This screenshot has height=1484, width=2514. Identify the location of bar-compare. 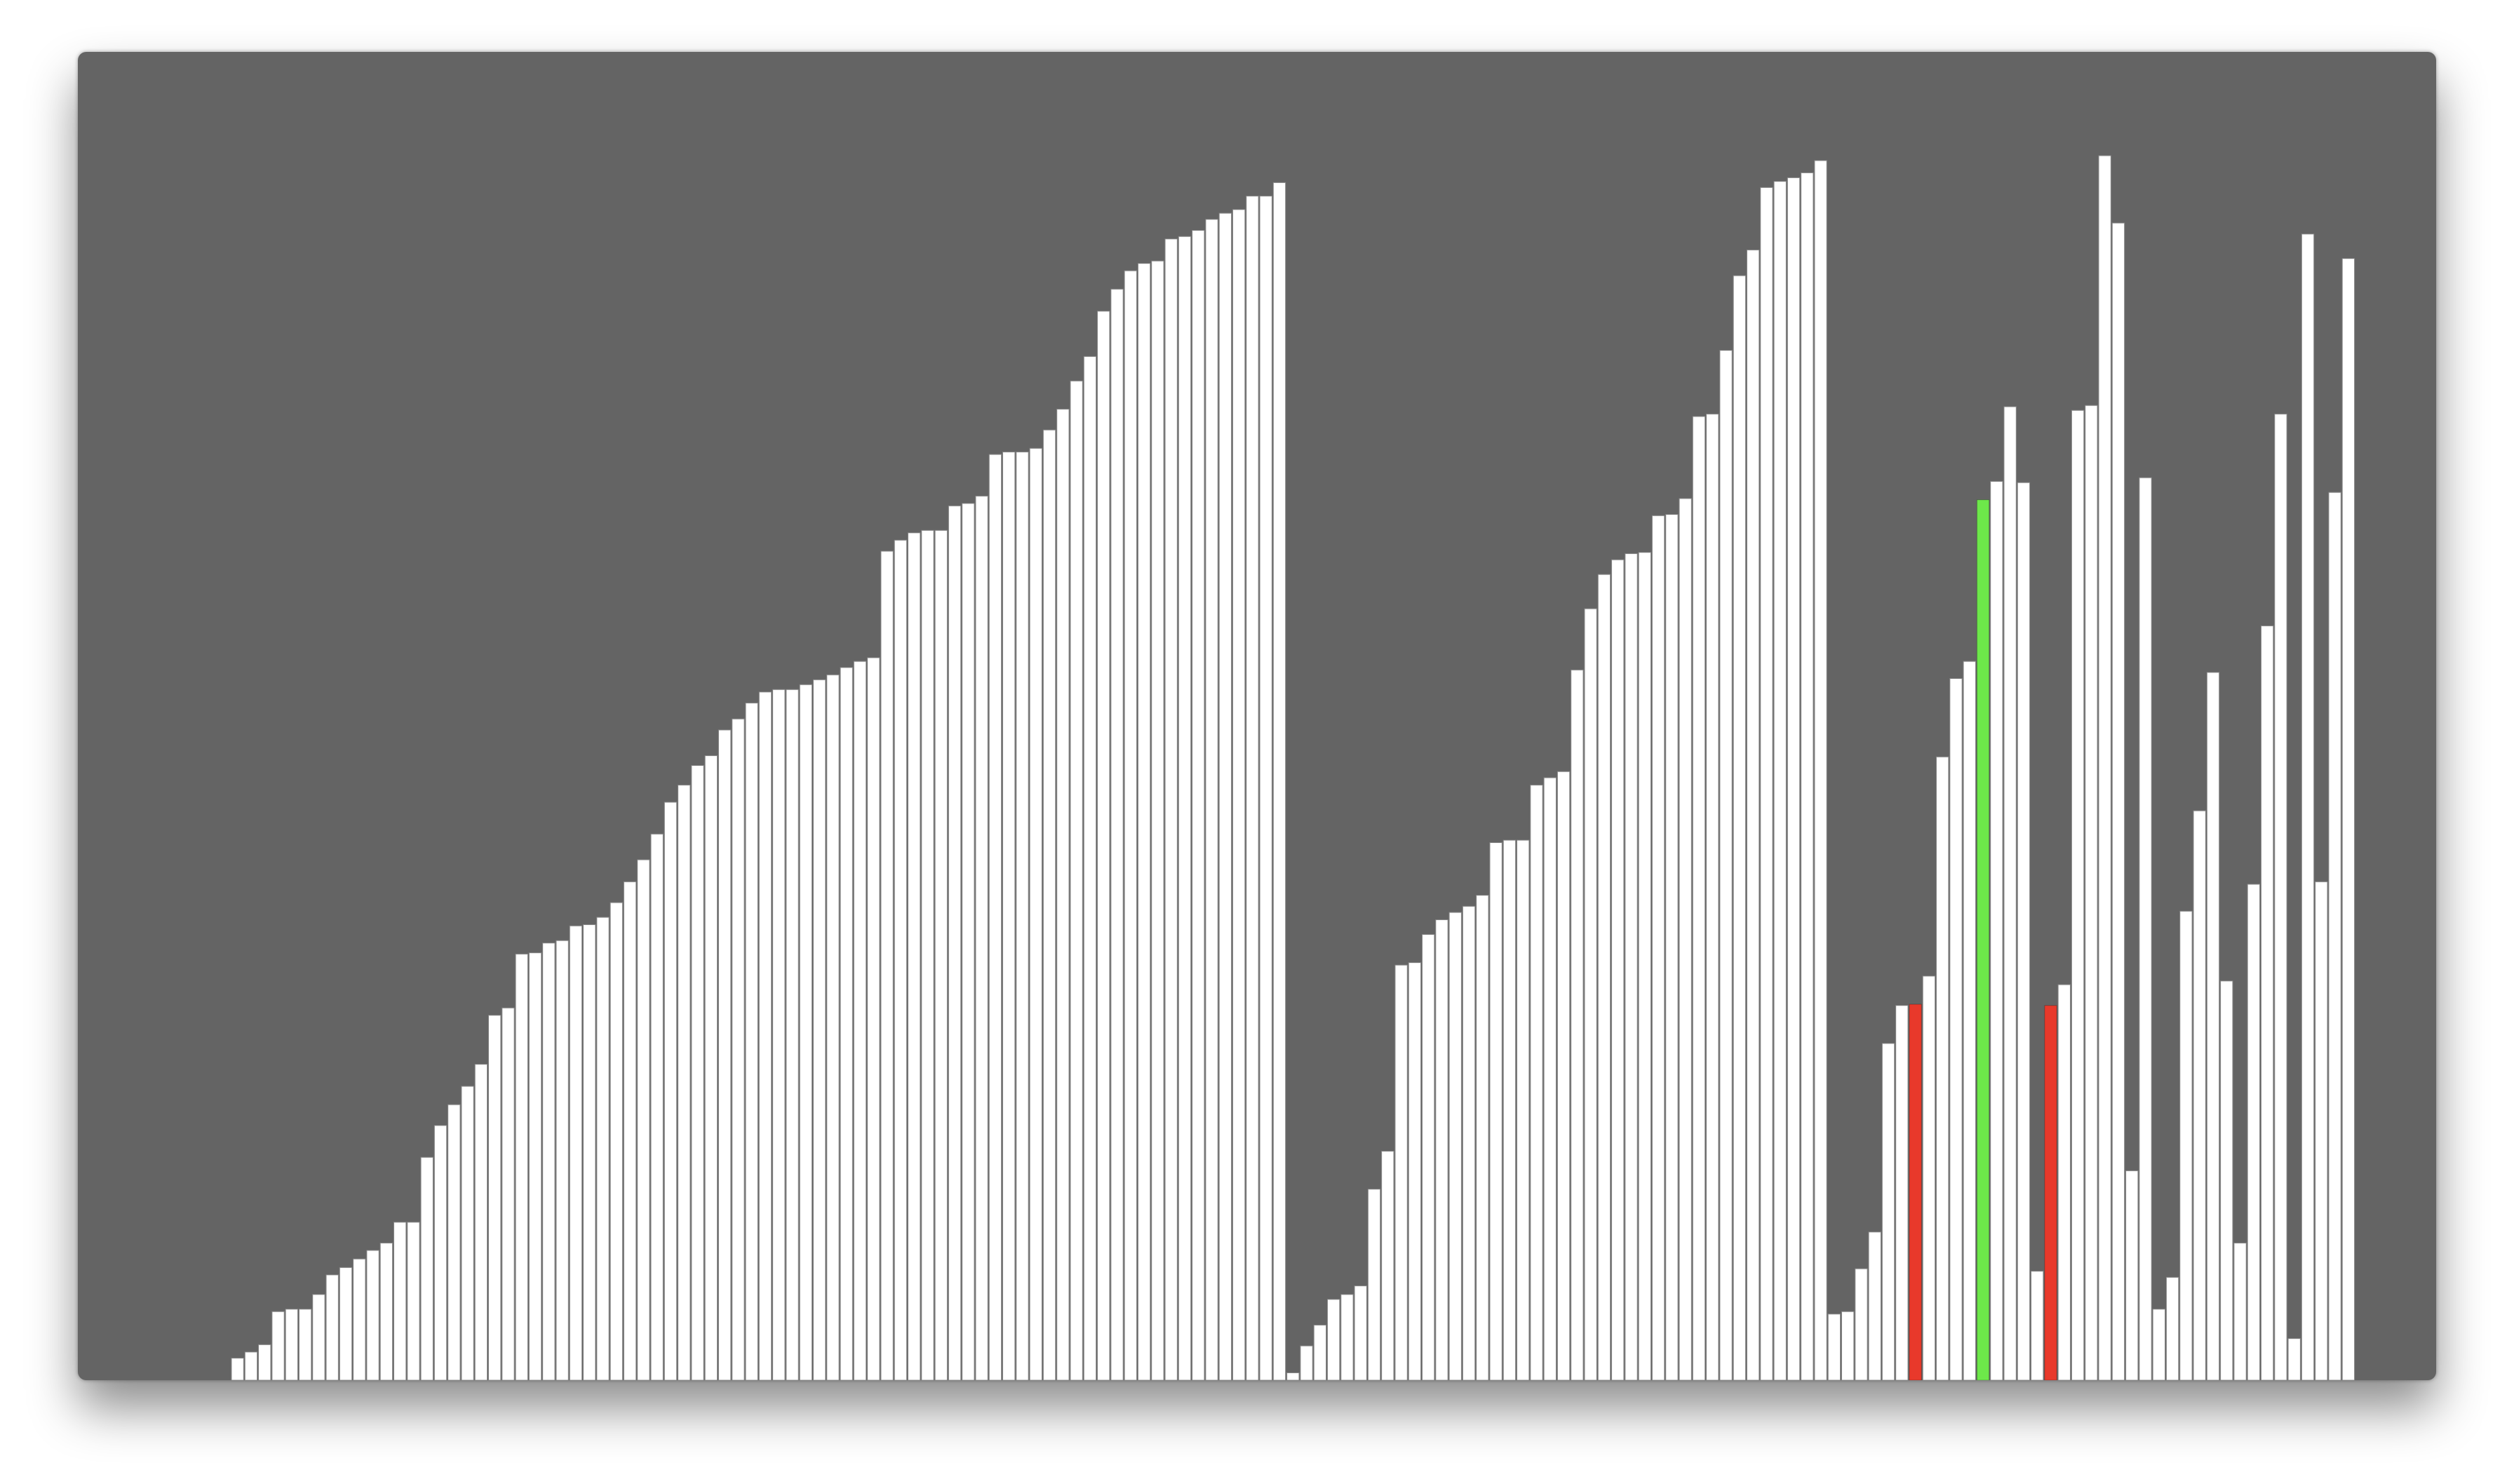
(2050, 1192).